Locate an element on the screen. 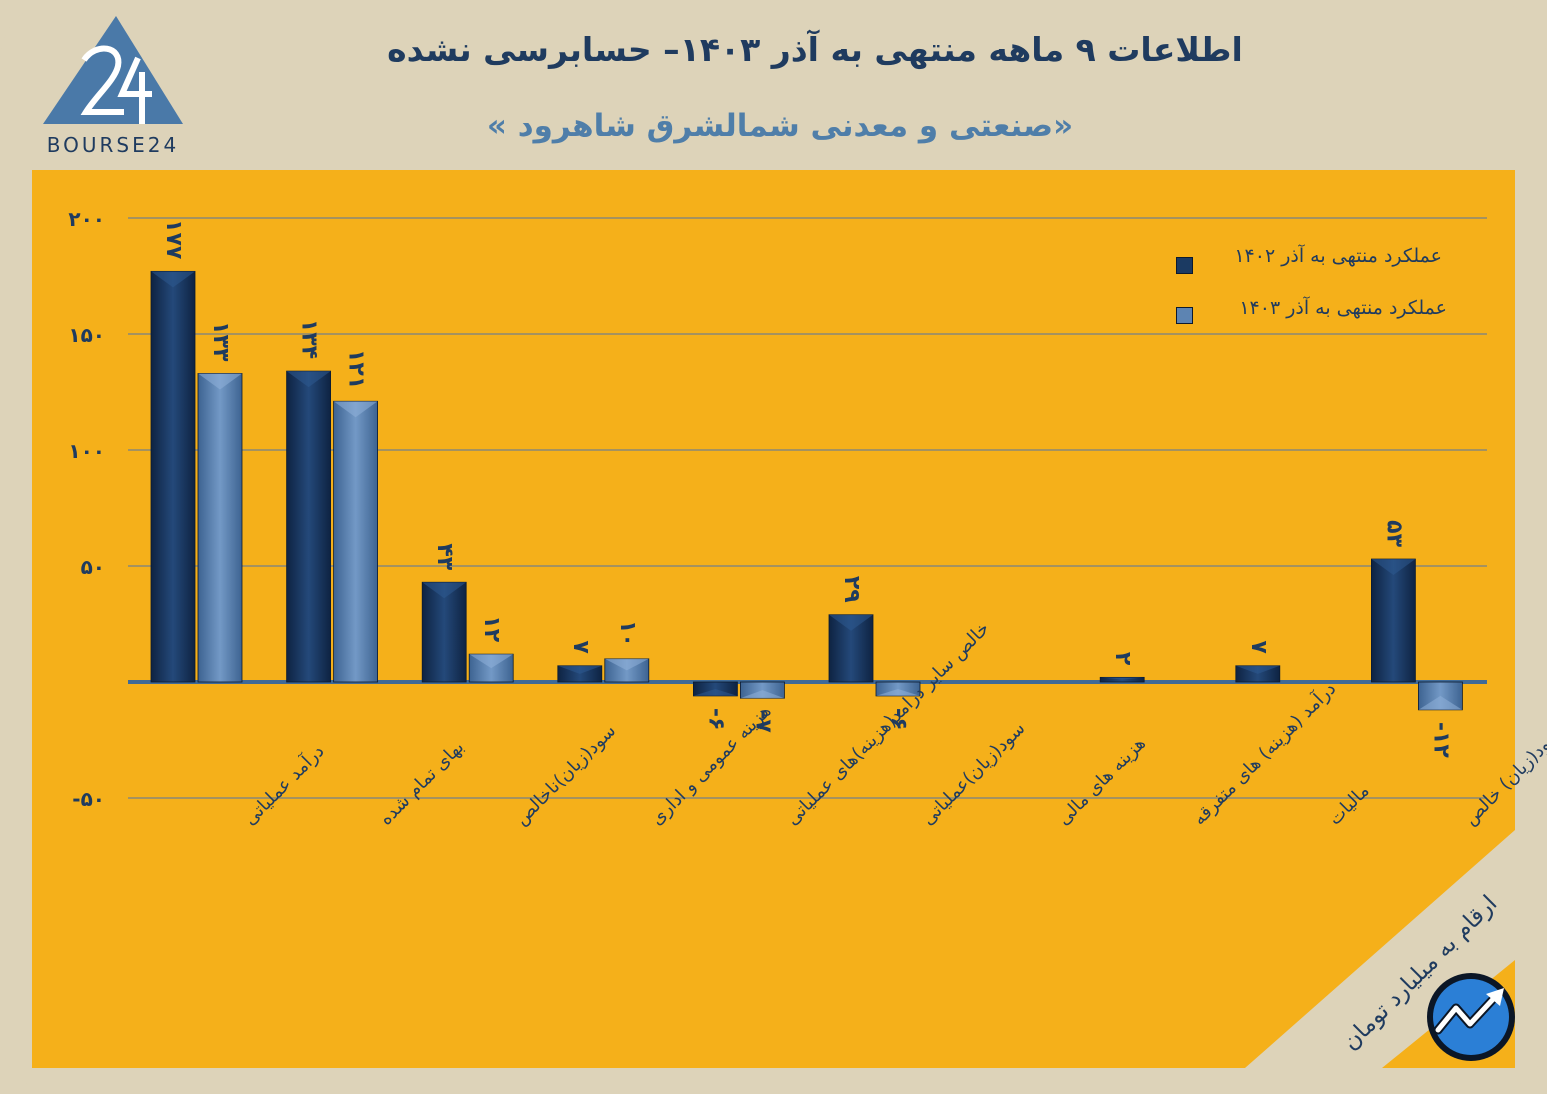 Image resolution: width=1547 pixels, height=1094 pixels. data-label: ۵۳ is located at coordinates (1393, 533).